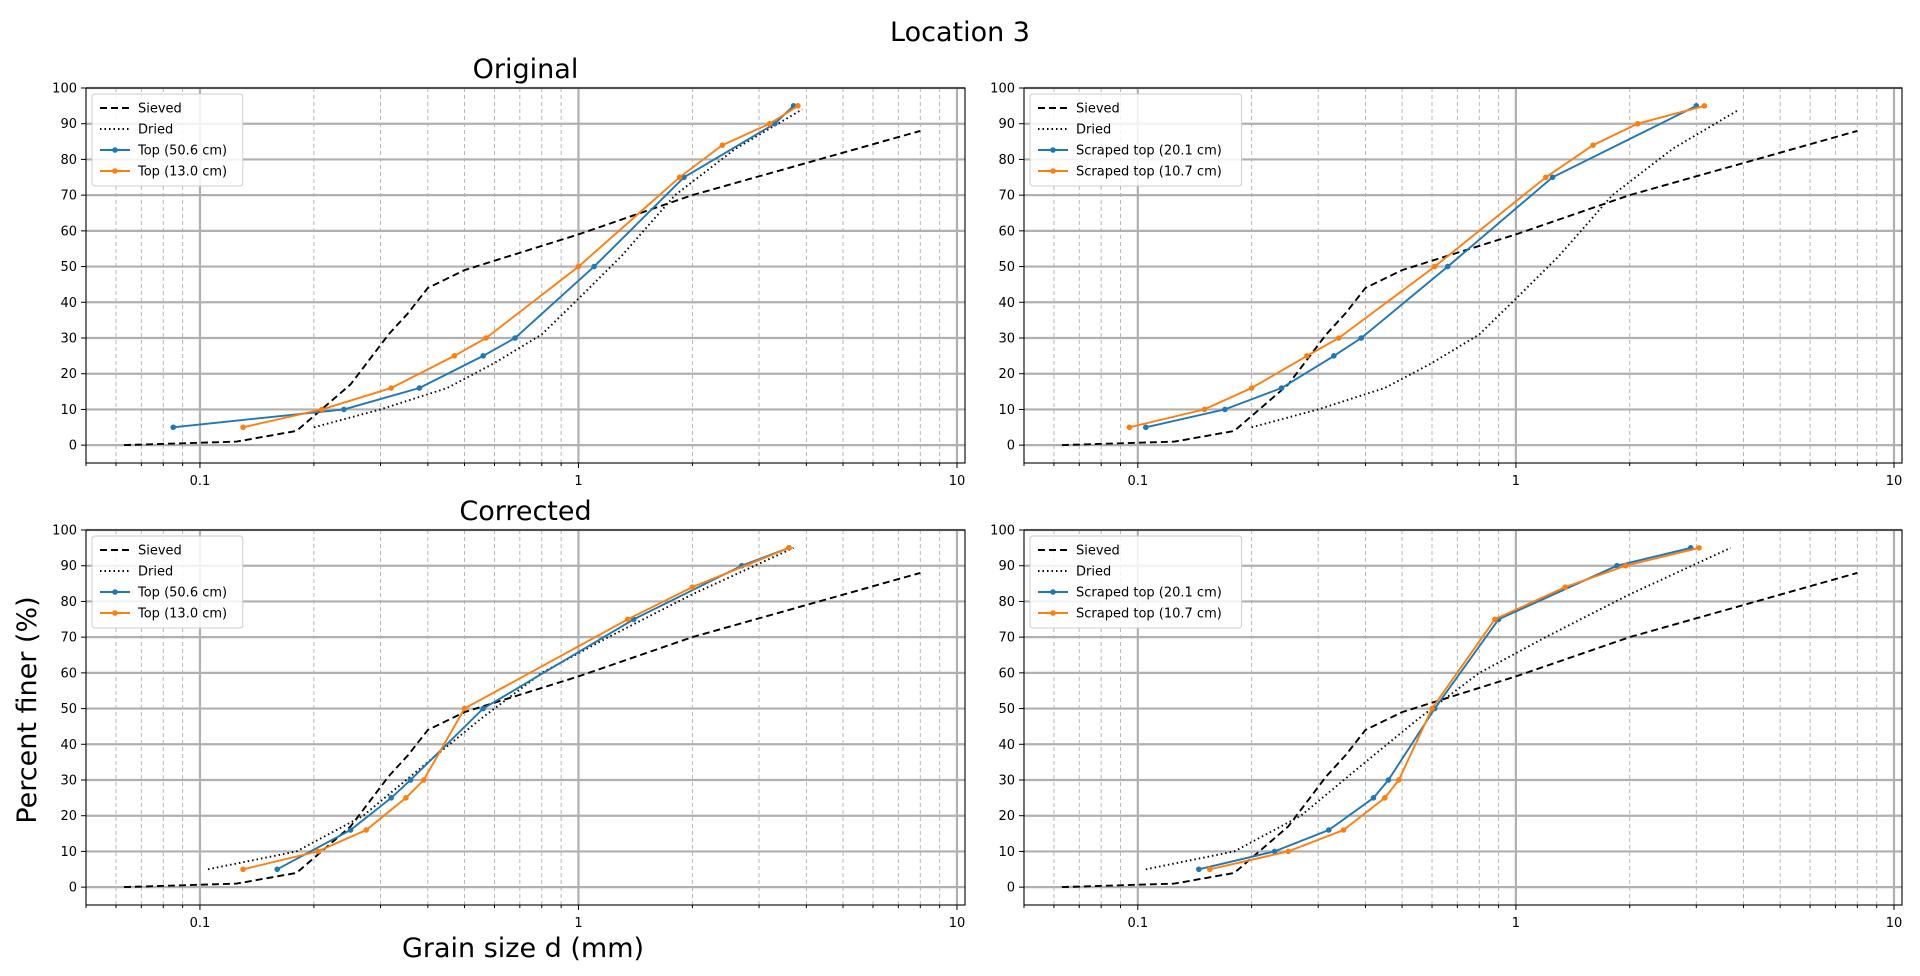 The height and width of the screenshot is (976, 1920). I want to click on figure-suptitle: Location 3, so click(960, 32).